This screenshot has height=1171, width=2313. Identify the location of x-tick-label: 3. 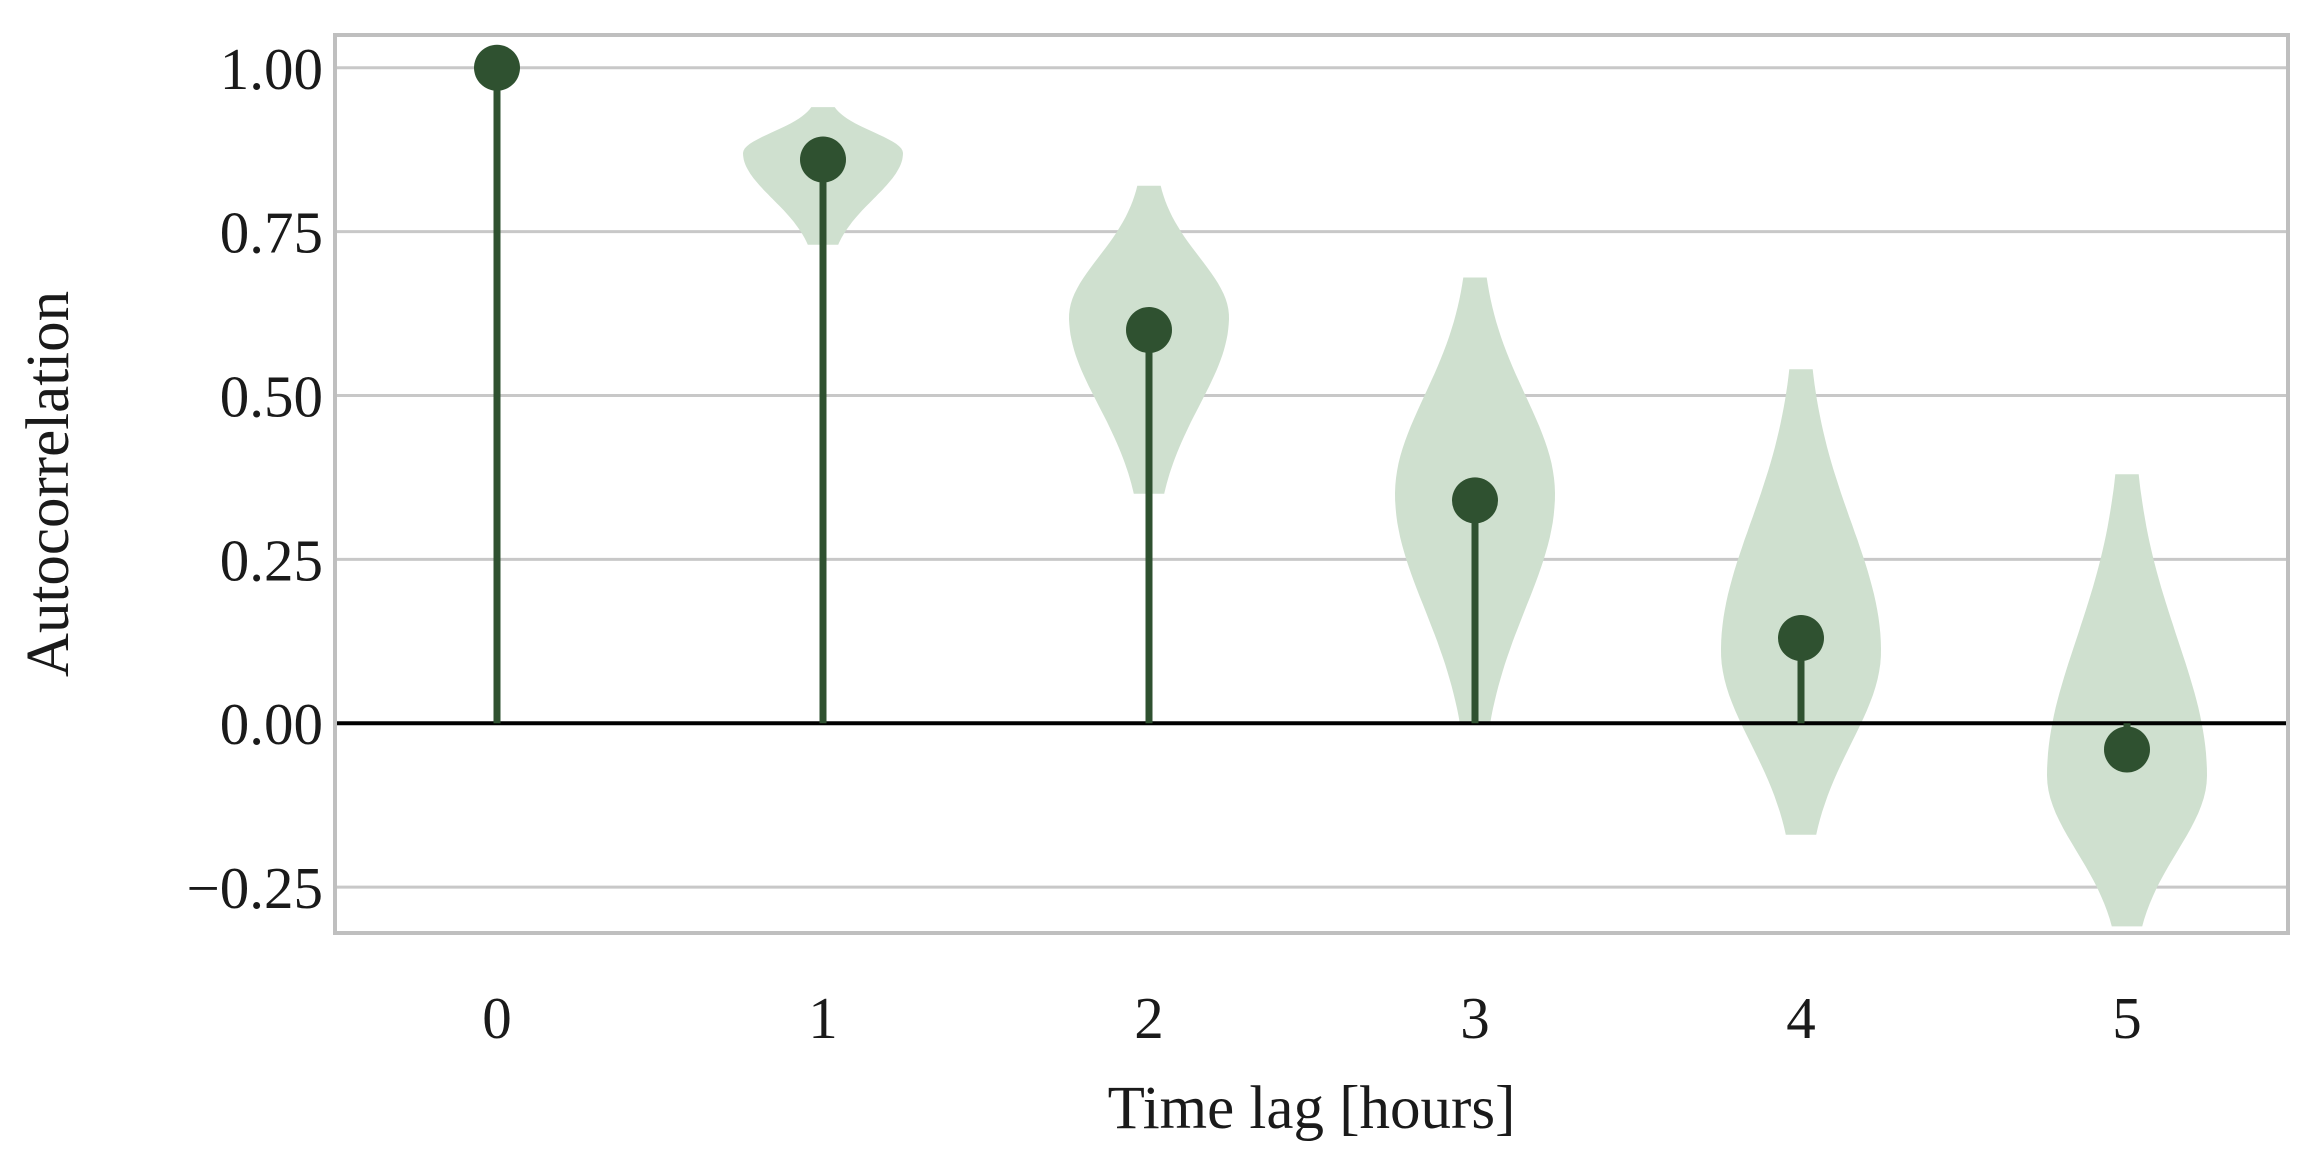
(1475, 1018).